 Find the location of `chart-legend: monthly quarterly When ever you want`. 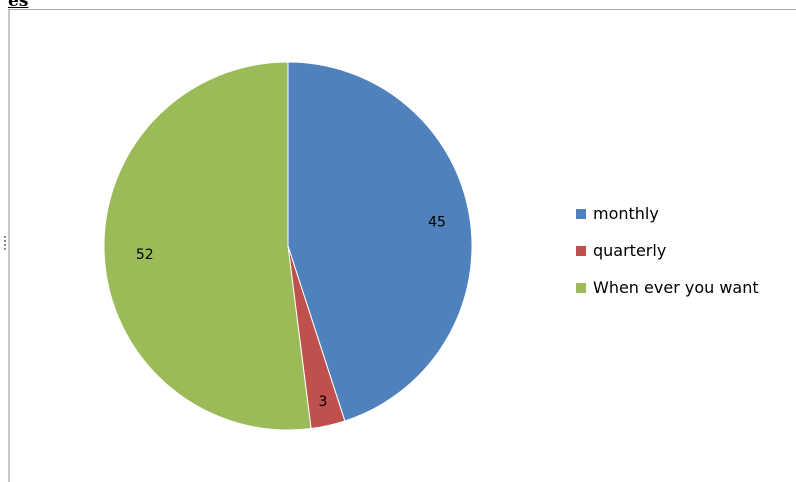

chart-legend: monthly quarterly When ever you want is located at coordinates (667, 250).